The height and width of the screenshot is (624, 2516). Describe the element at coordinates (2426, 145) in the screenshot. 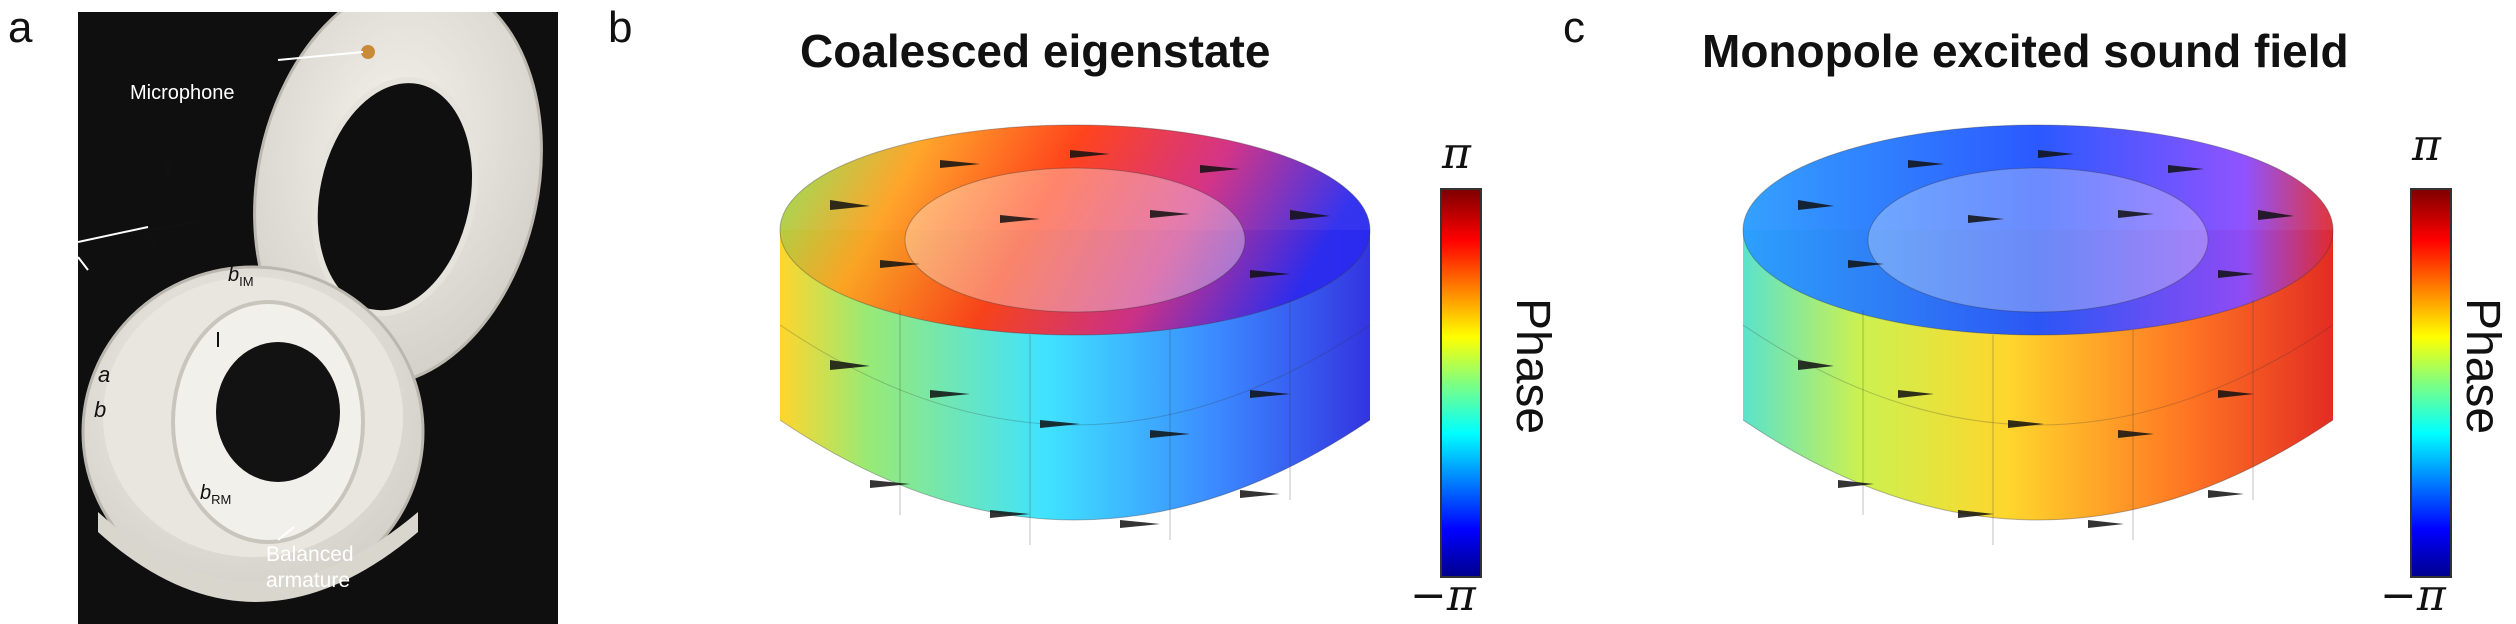

I see `colorbar-c-top: π` at that location.